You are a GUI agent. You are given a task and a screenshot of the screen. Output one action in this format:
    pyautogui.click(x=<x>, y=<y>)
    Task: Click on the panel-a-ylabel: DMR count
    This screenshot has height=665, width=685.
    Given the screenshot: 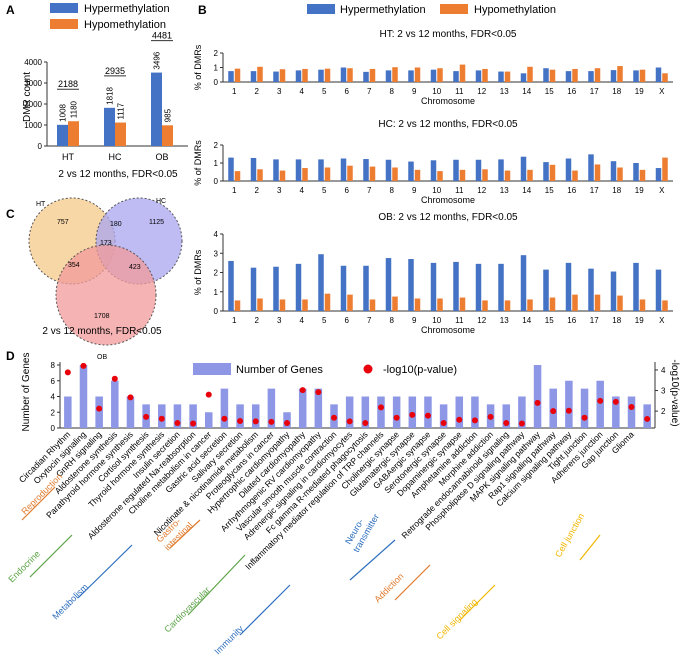 What is the action you would take?
    pyautogui.click(x=27, y=97)
    